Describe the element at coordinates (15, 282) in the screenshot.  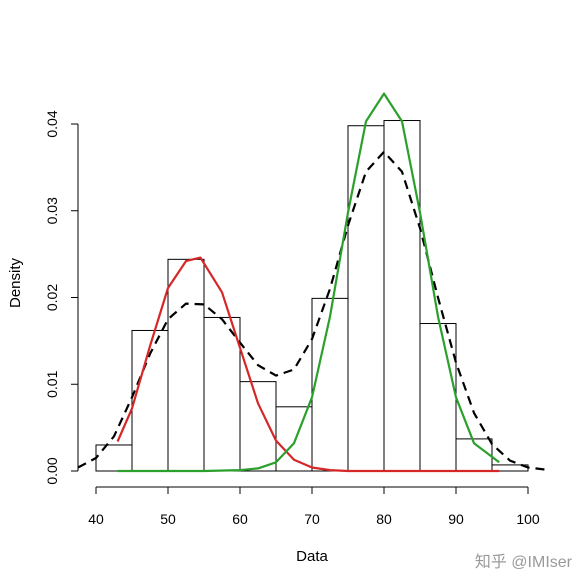
I see `y-axis-title: Density` at that location.